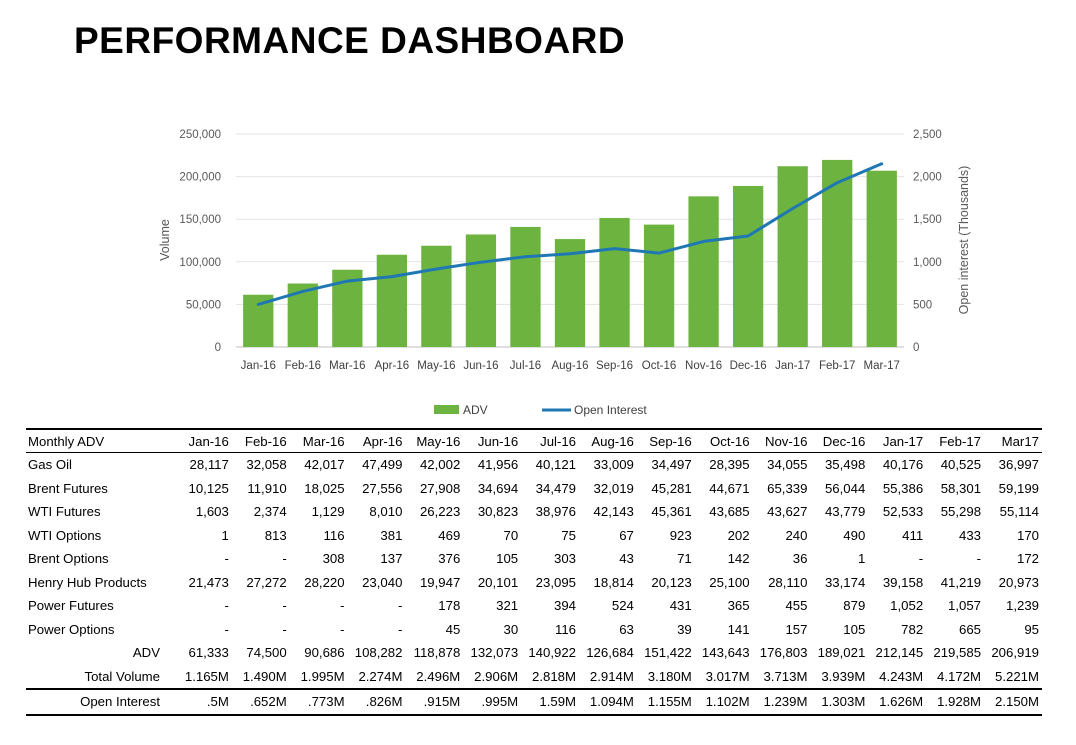  I want to click on table-cell: 42,017, so click(324, 465).